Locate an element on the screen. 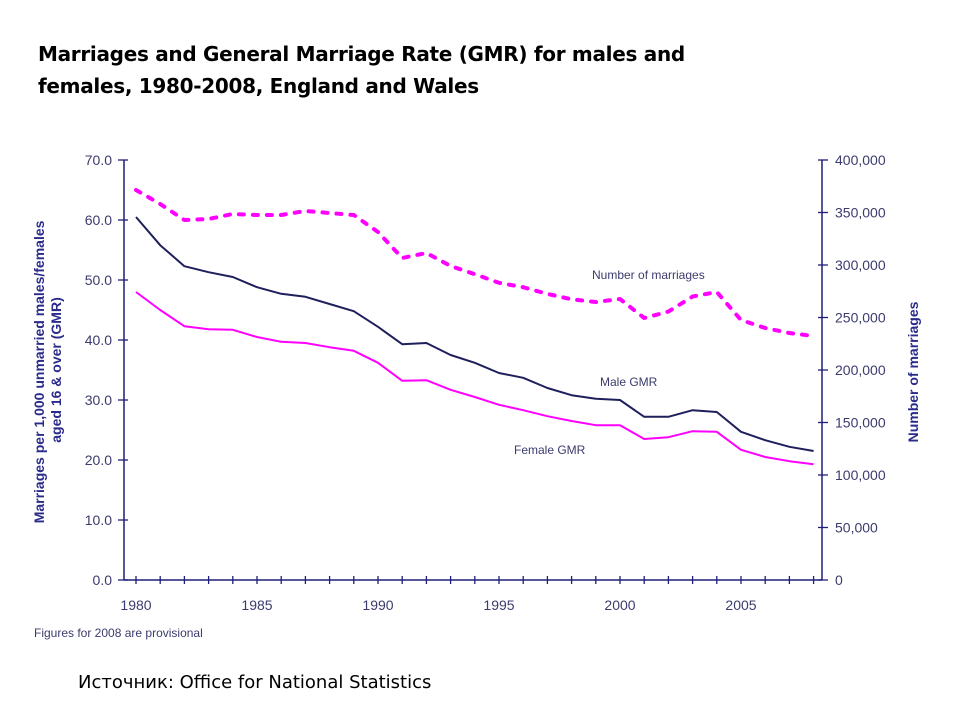 Image resolution: width=960 pixels, height=720 pixels. x-tick-label: 1990 is located at coordinates (377, 605).